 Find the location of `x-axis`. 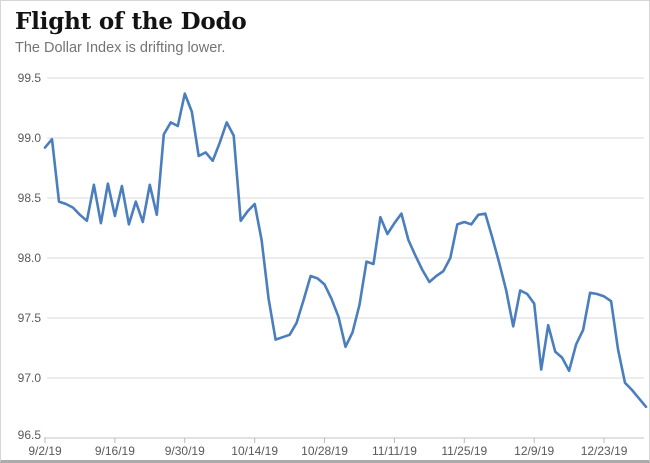

x-axis is located at coordinates (344, 440).